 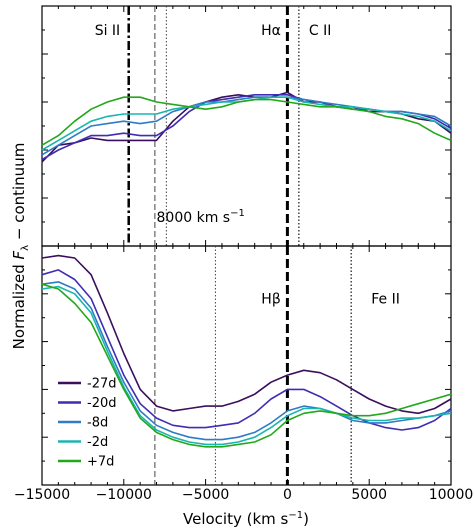 I want to click on x-tick-label: −5000, so click(x=205, y=495).